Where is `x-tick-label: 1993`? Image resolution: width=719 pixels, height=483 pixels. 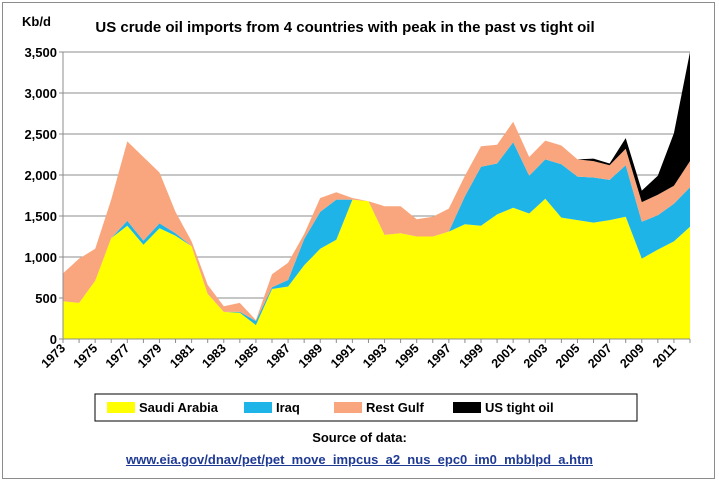
x-tick-label: 1993 is located at coordinates (375, 356).